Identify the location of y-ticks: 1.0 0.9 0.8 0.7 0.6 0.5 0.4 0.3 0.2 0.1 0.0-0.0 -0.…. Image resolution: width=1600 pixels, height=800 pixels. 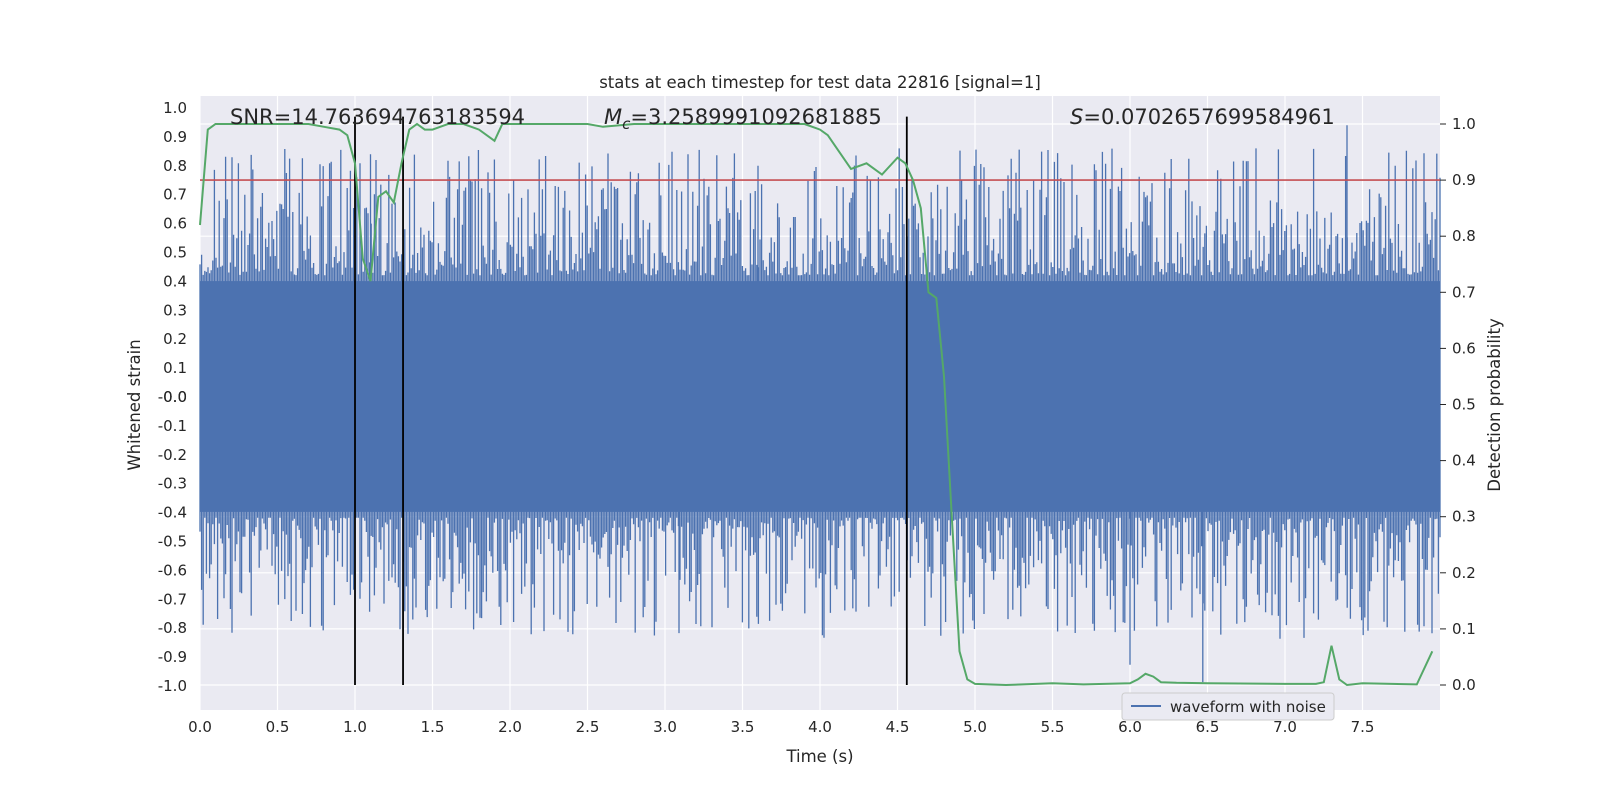
(172, 397).